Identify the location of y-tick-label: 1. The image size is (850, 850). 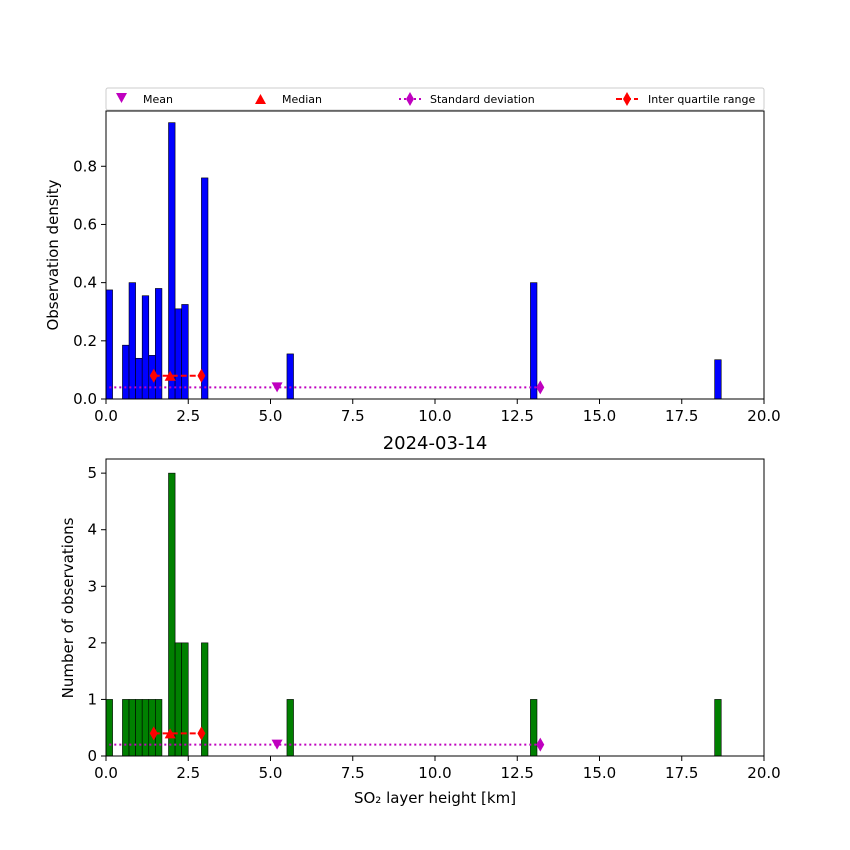
(92, 699).